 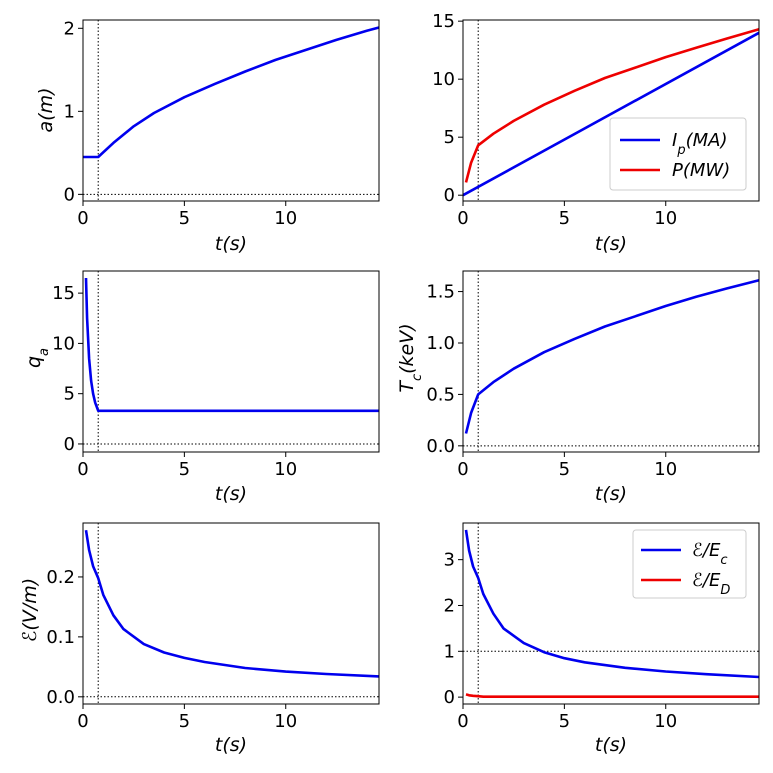 I want to click on panel-a-ylabel: a(m), so click(x=46, y=110).